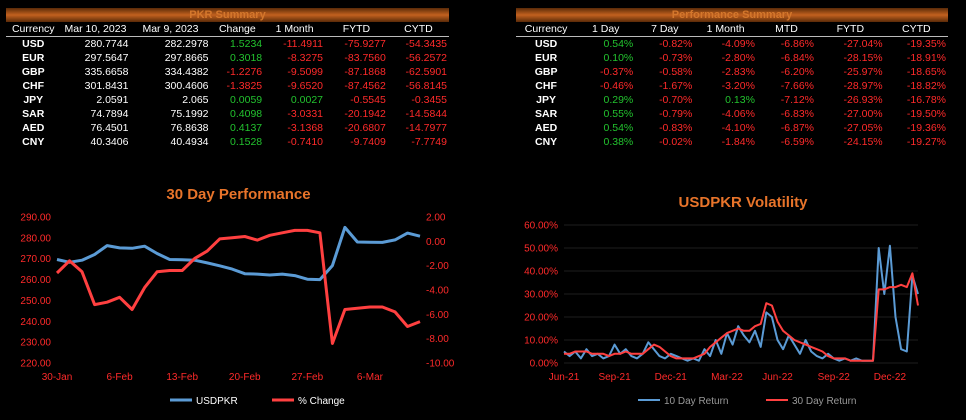 The height and width of the screenshot is (420, 966). What do you see at coordinates (426, 128) in the screenshot?
I see `table-cell: -14.7977` at bounding box center [426, 128].